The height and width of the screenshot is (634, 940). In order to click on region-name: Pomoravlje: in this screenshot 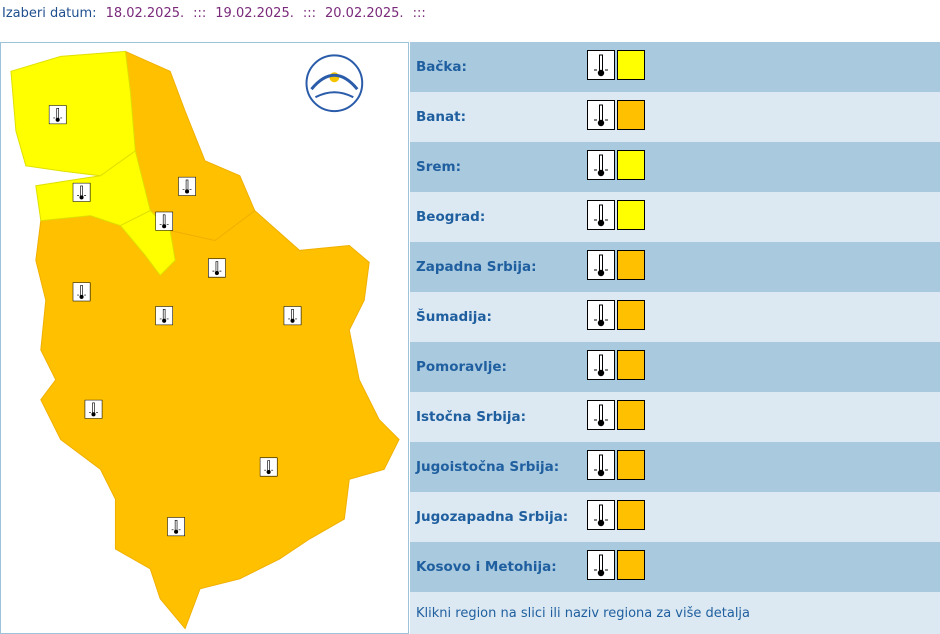, I will do `click(461, 367)`.